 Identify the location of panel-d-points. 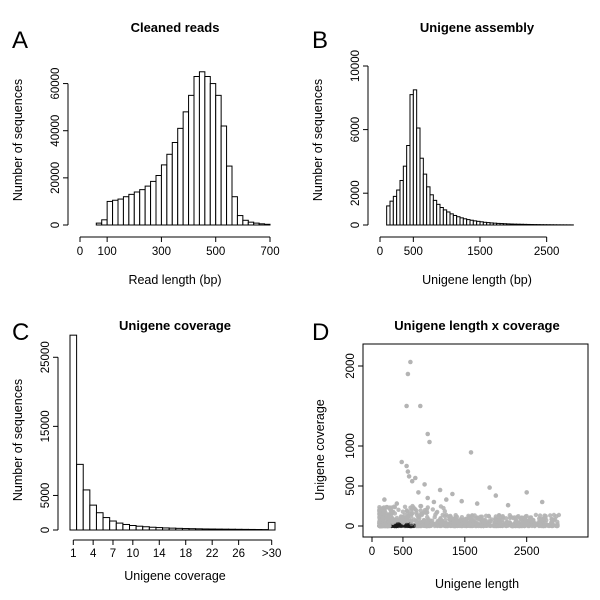
(469, 444).